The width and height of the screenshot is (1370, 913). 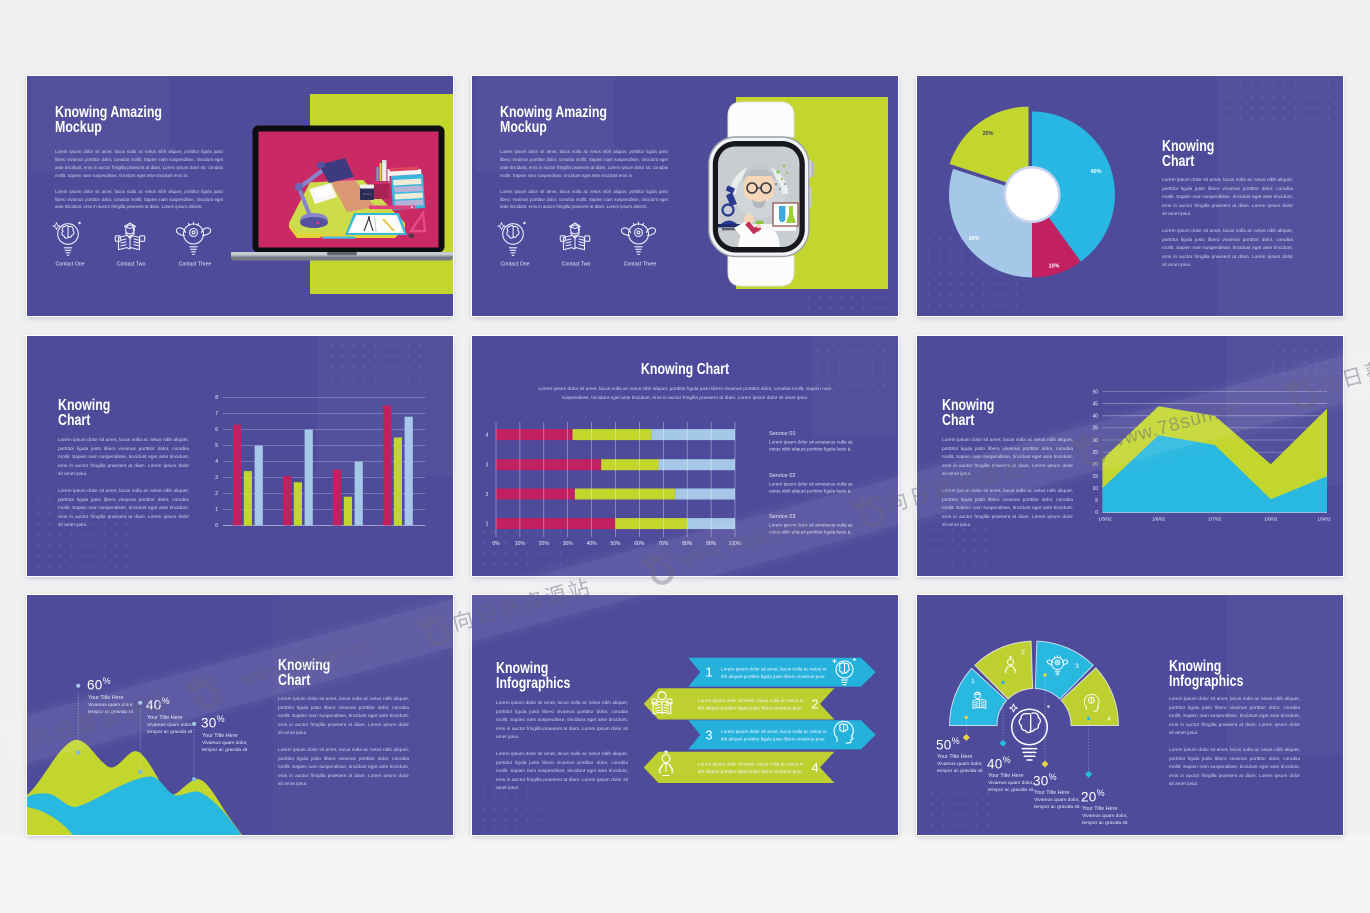 I want to click on svg-text: 1/7/02, so click(x=1215, y=520).